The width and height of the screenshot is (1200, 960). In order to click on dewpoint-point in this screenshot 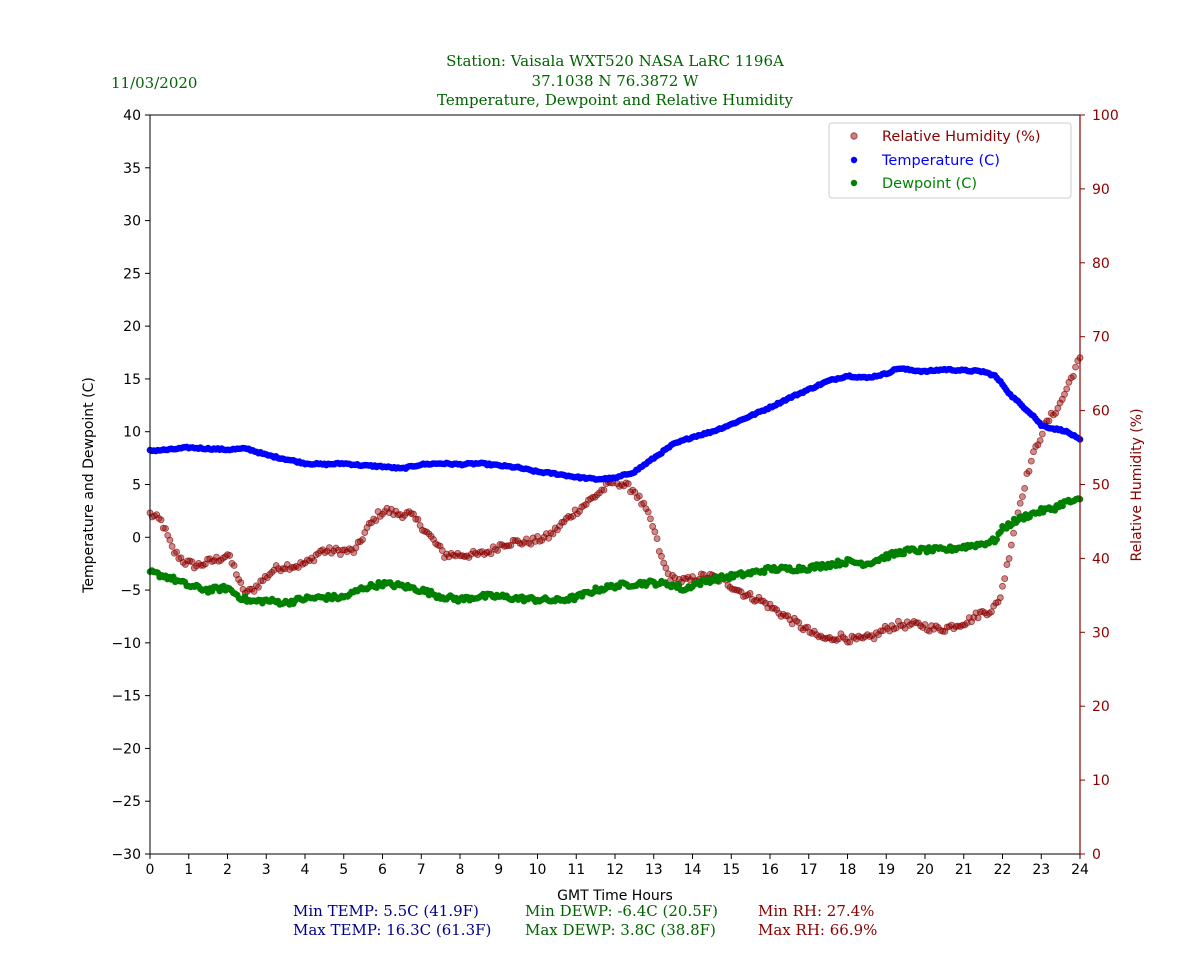, I will do `click(845, 564)`.